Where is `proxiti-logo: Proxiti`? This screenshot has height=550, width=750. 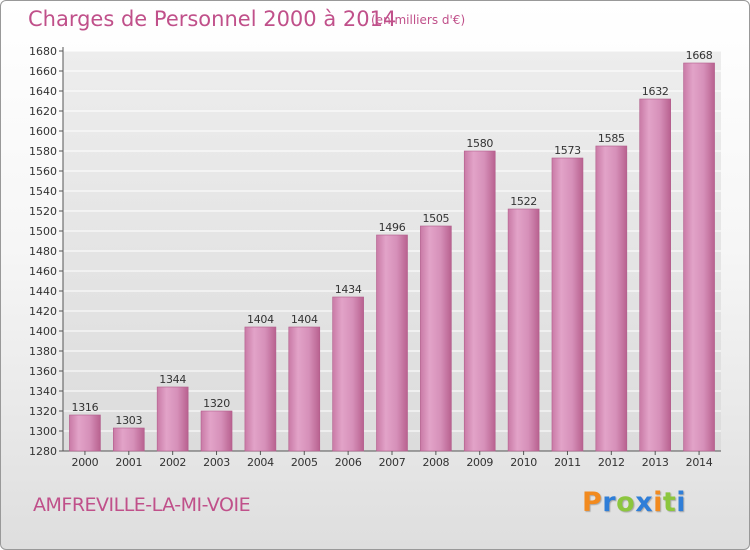
proxiti-logo: Proxiti is located at coordinates (634, 502).